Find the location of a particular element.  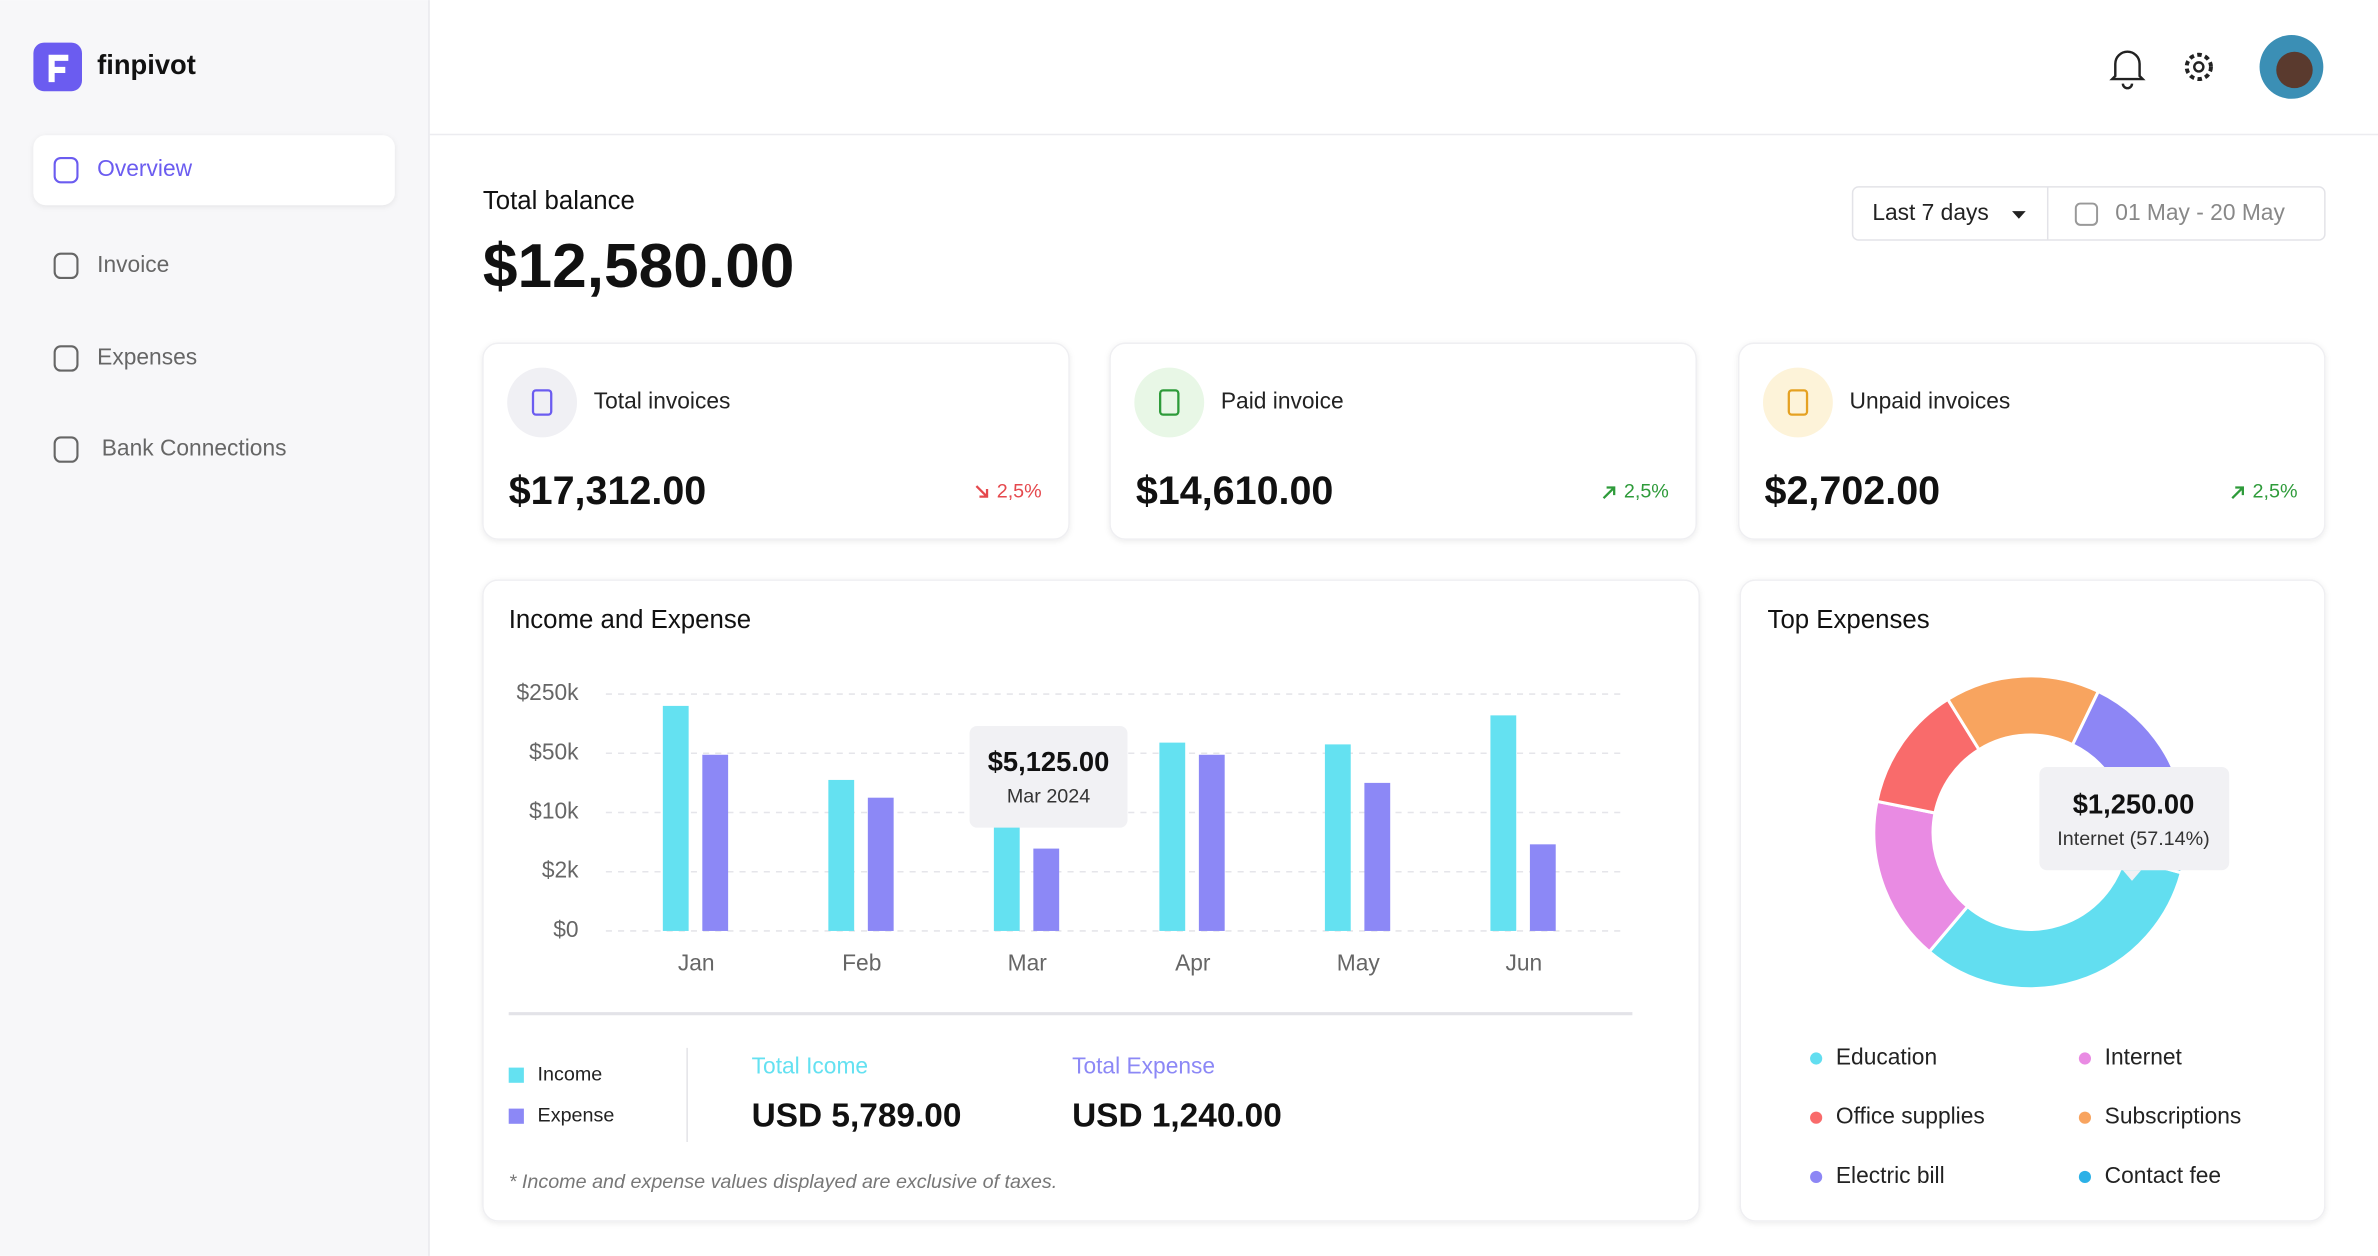

legend-label: Income is located at coordinates (570, 1074).